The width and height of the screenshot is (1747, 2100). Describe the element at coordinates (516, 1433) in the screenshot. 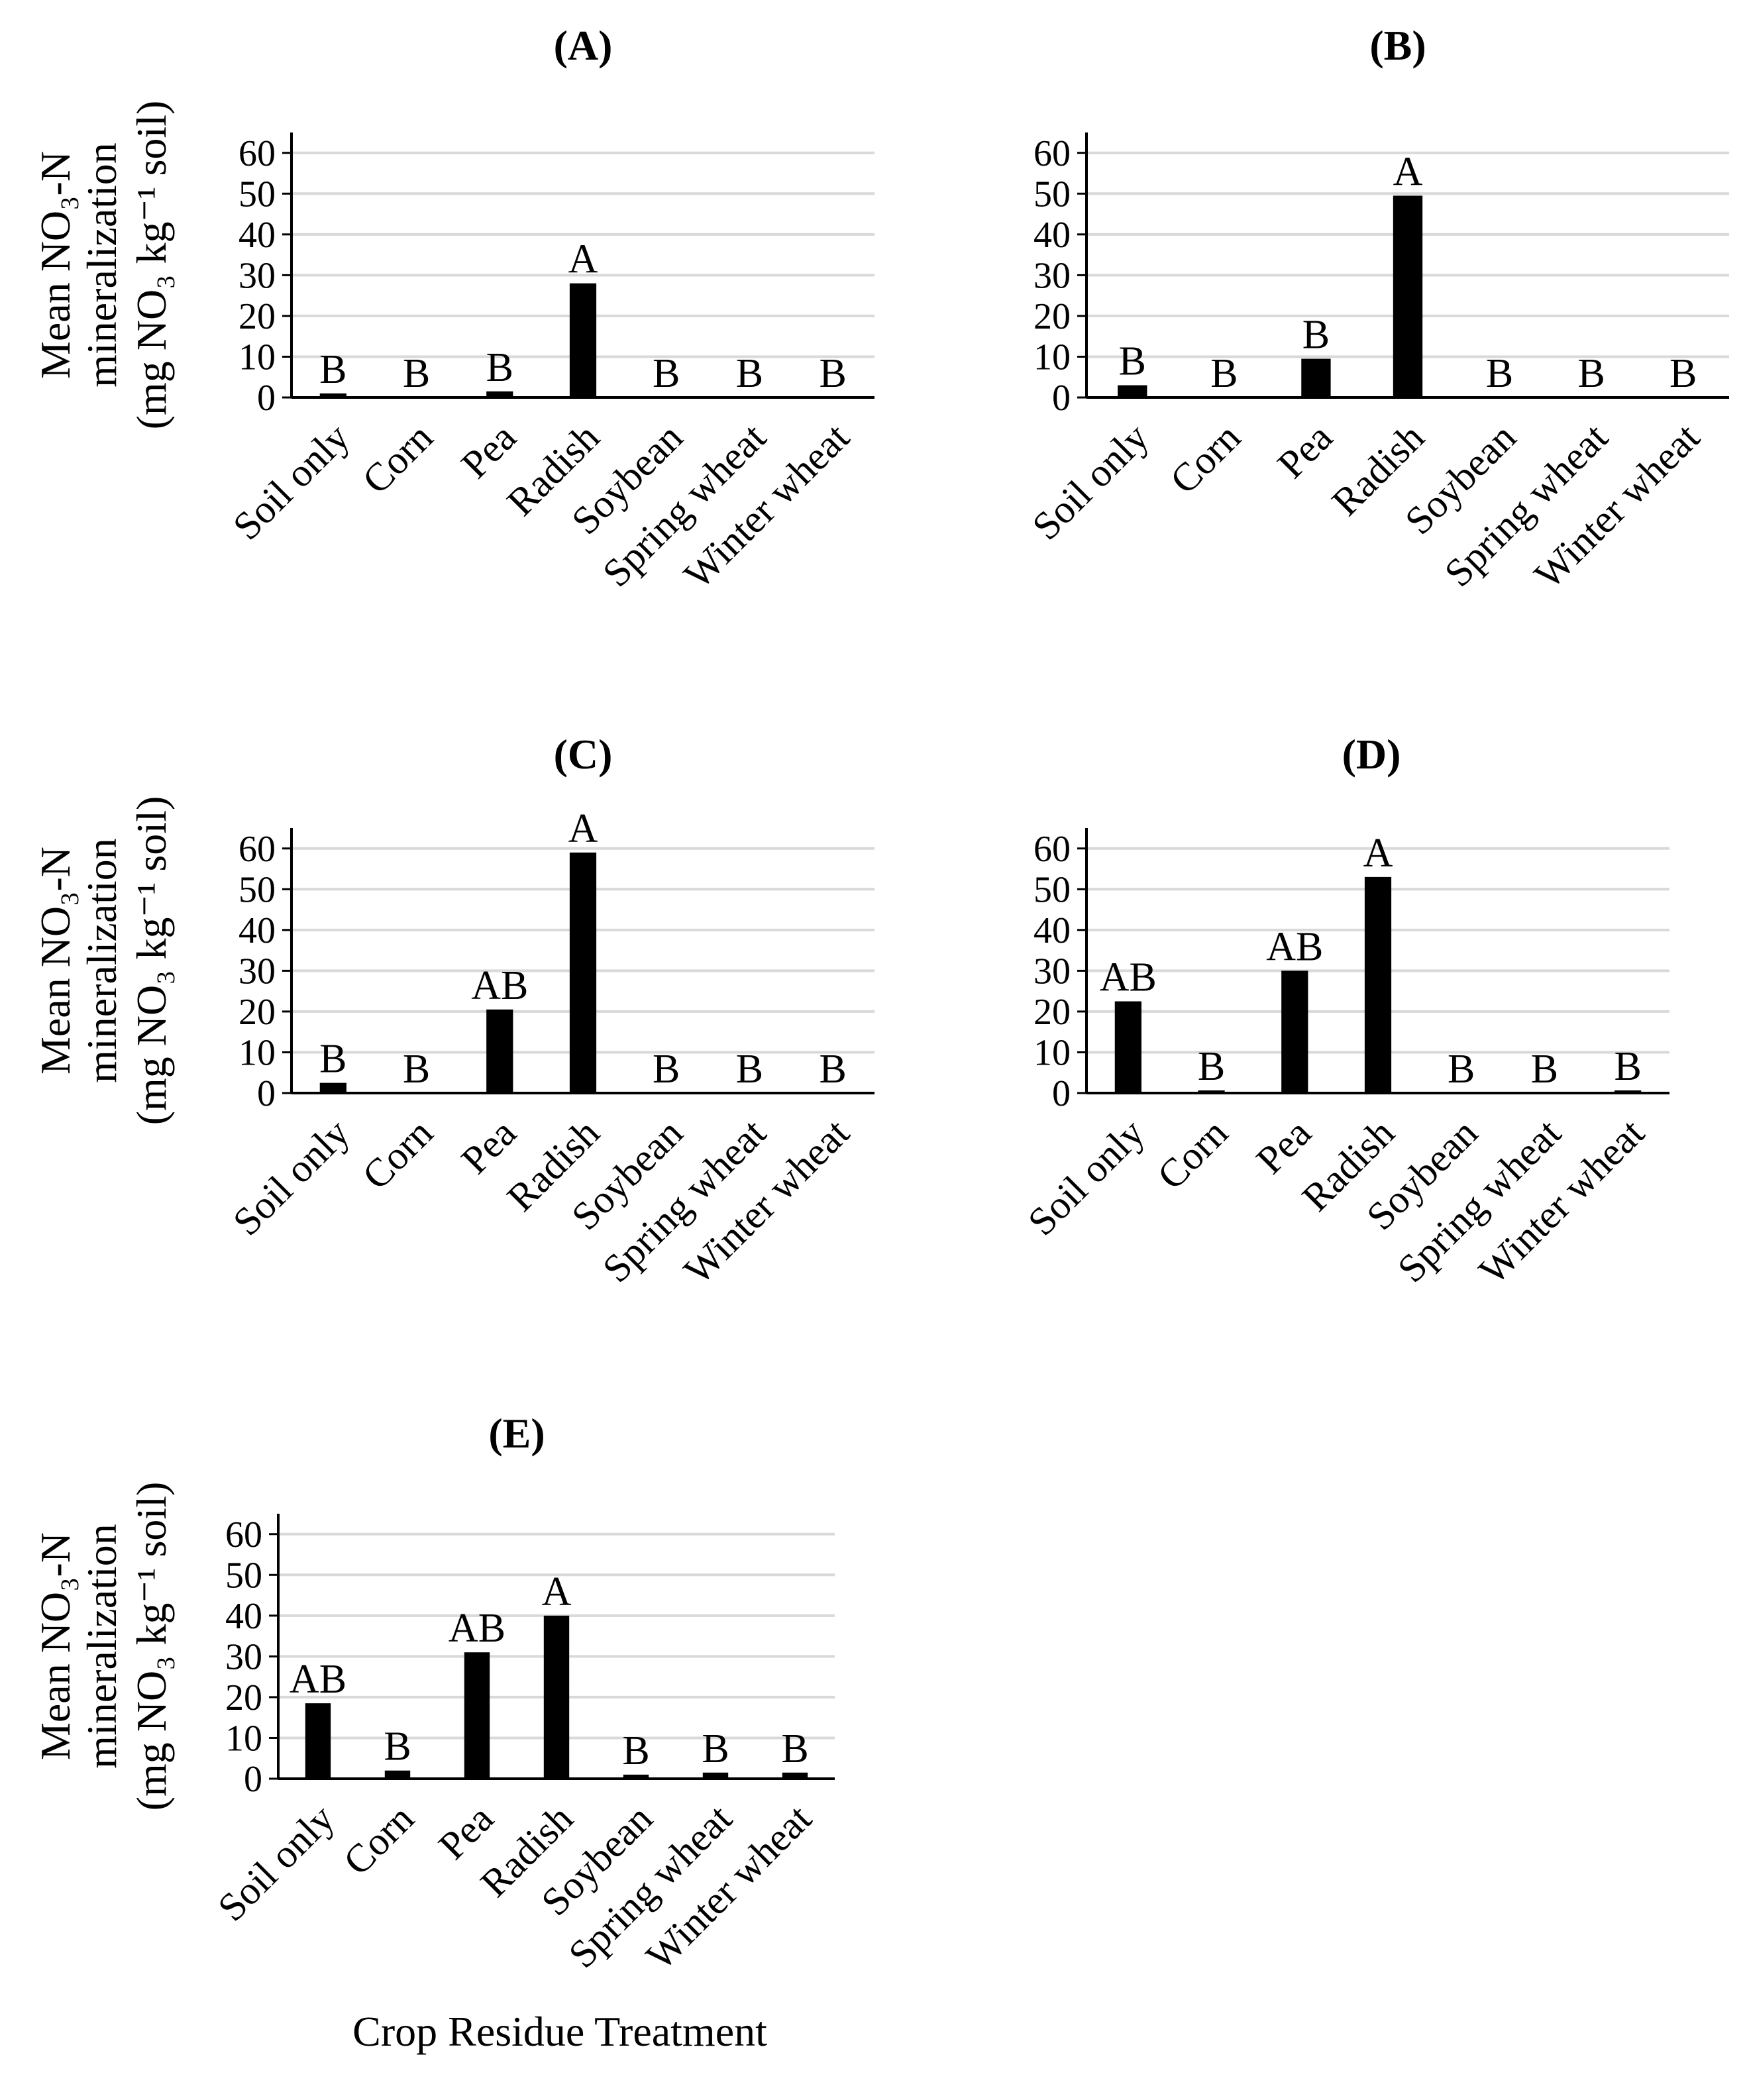

I see `panel-title: (E)` at that location.